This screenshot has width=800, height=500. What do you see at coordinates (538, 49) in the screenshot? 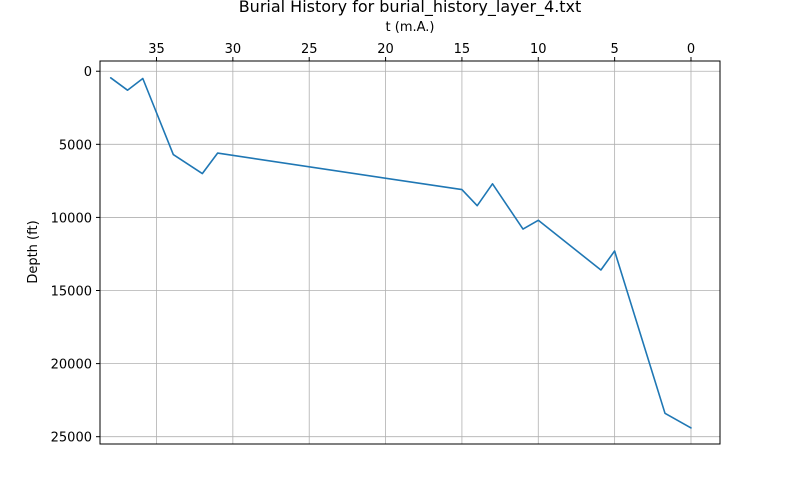
I see `x-tick-label: 10` at bounding box center [538, 49].